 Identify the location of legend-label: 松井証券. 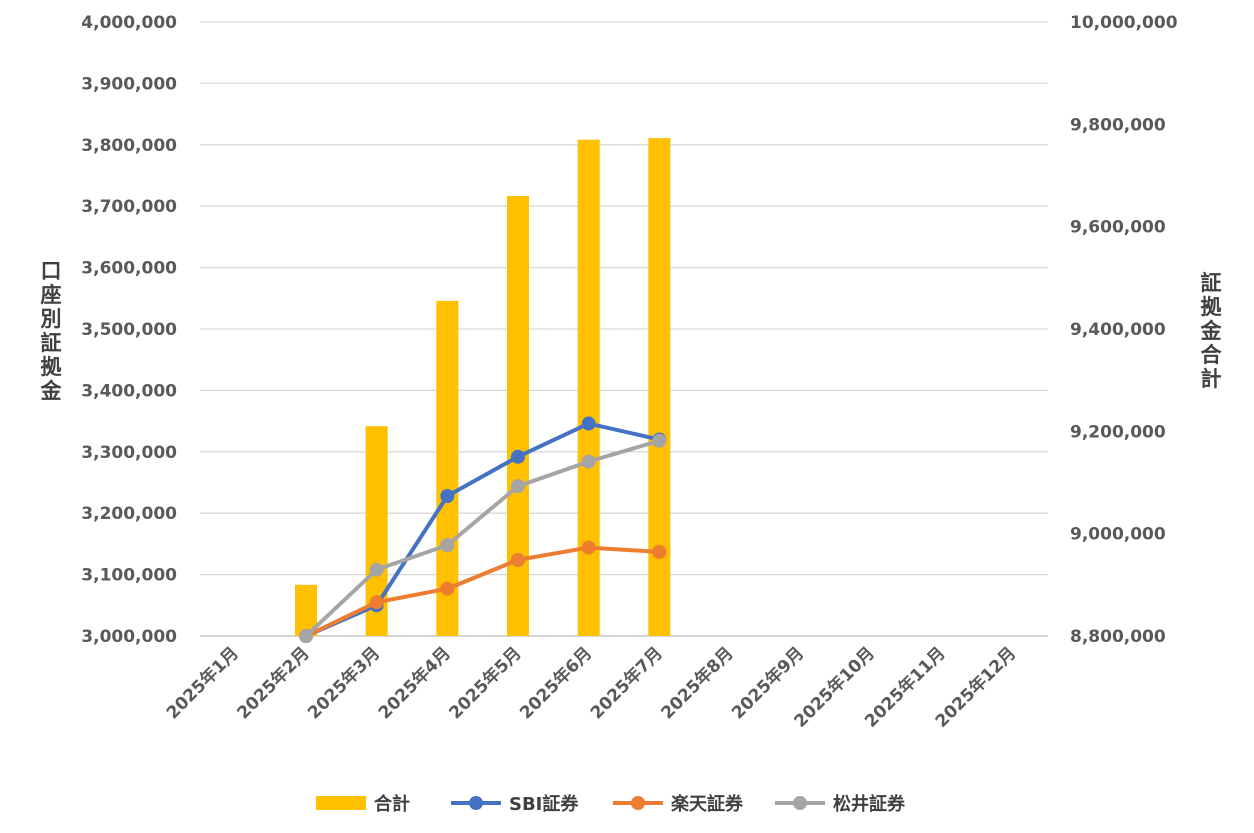
(869, 804).